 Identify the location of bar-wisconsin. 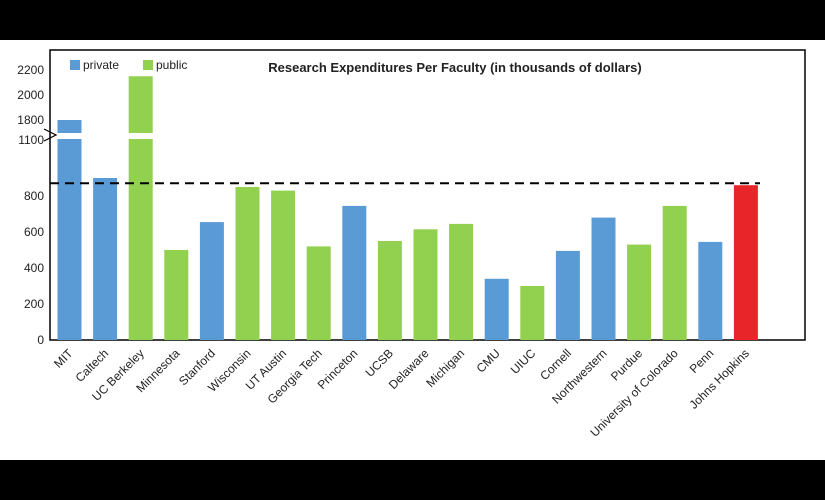
(247, 263).